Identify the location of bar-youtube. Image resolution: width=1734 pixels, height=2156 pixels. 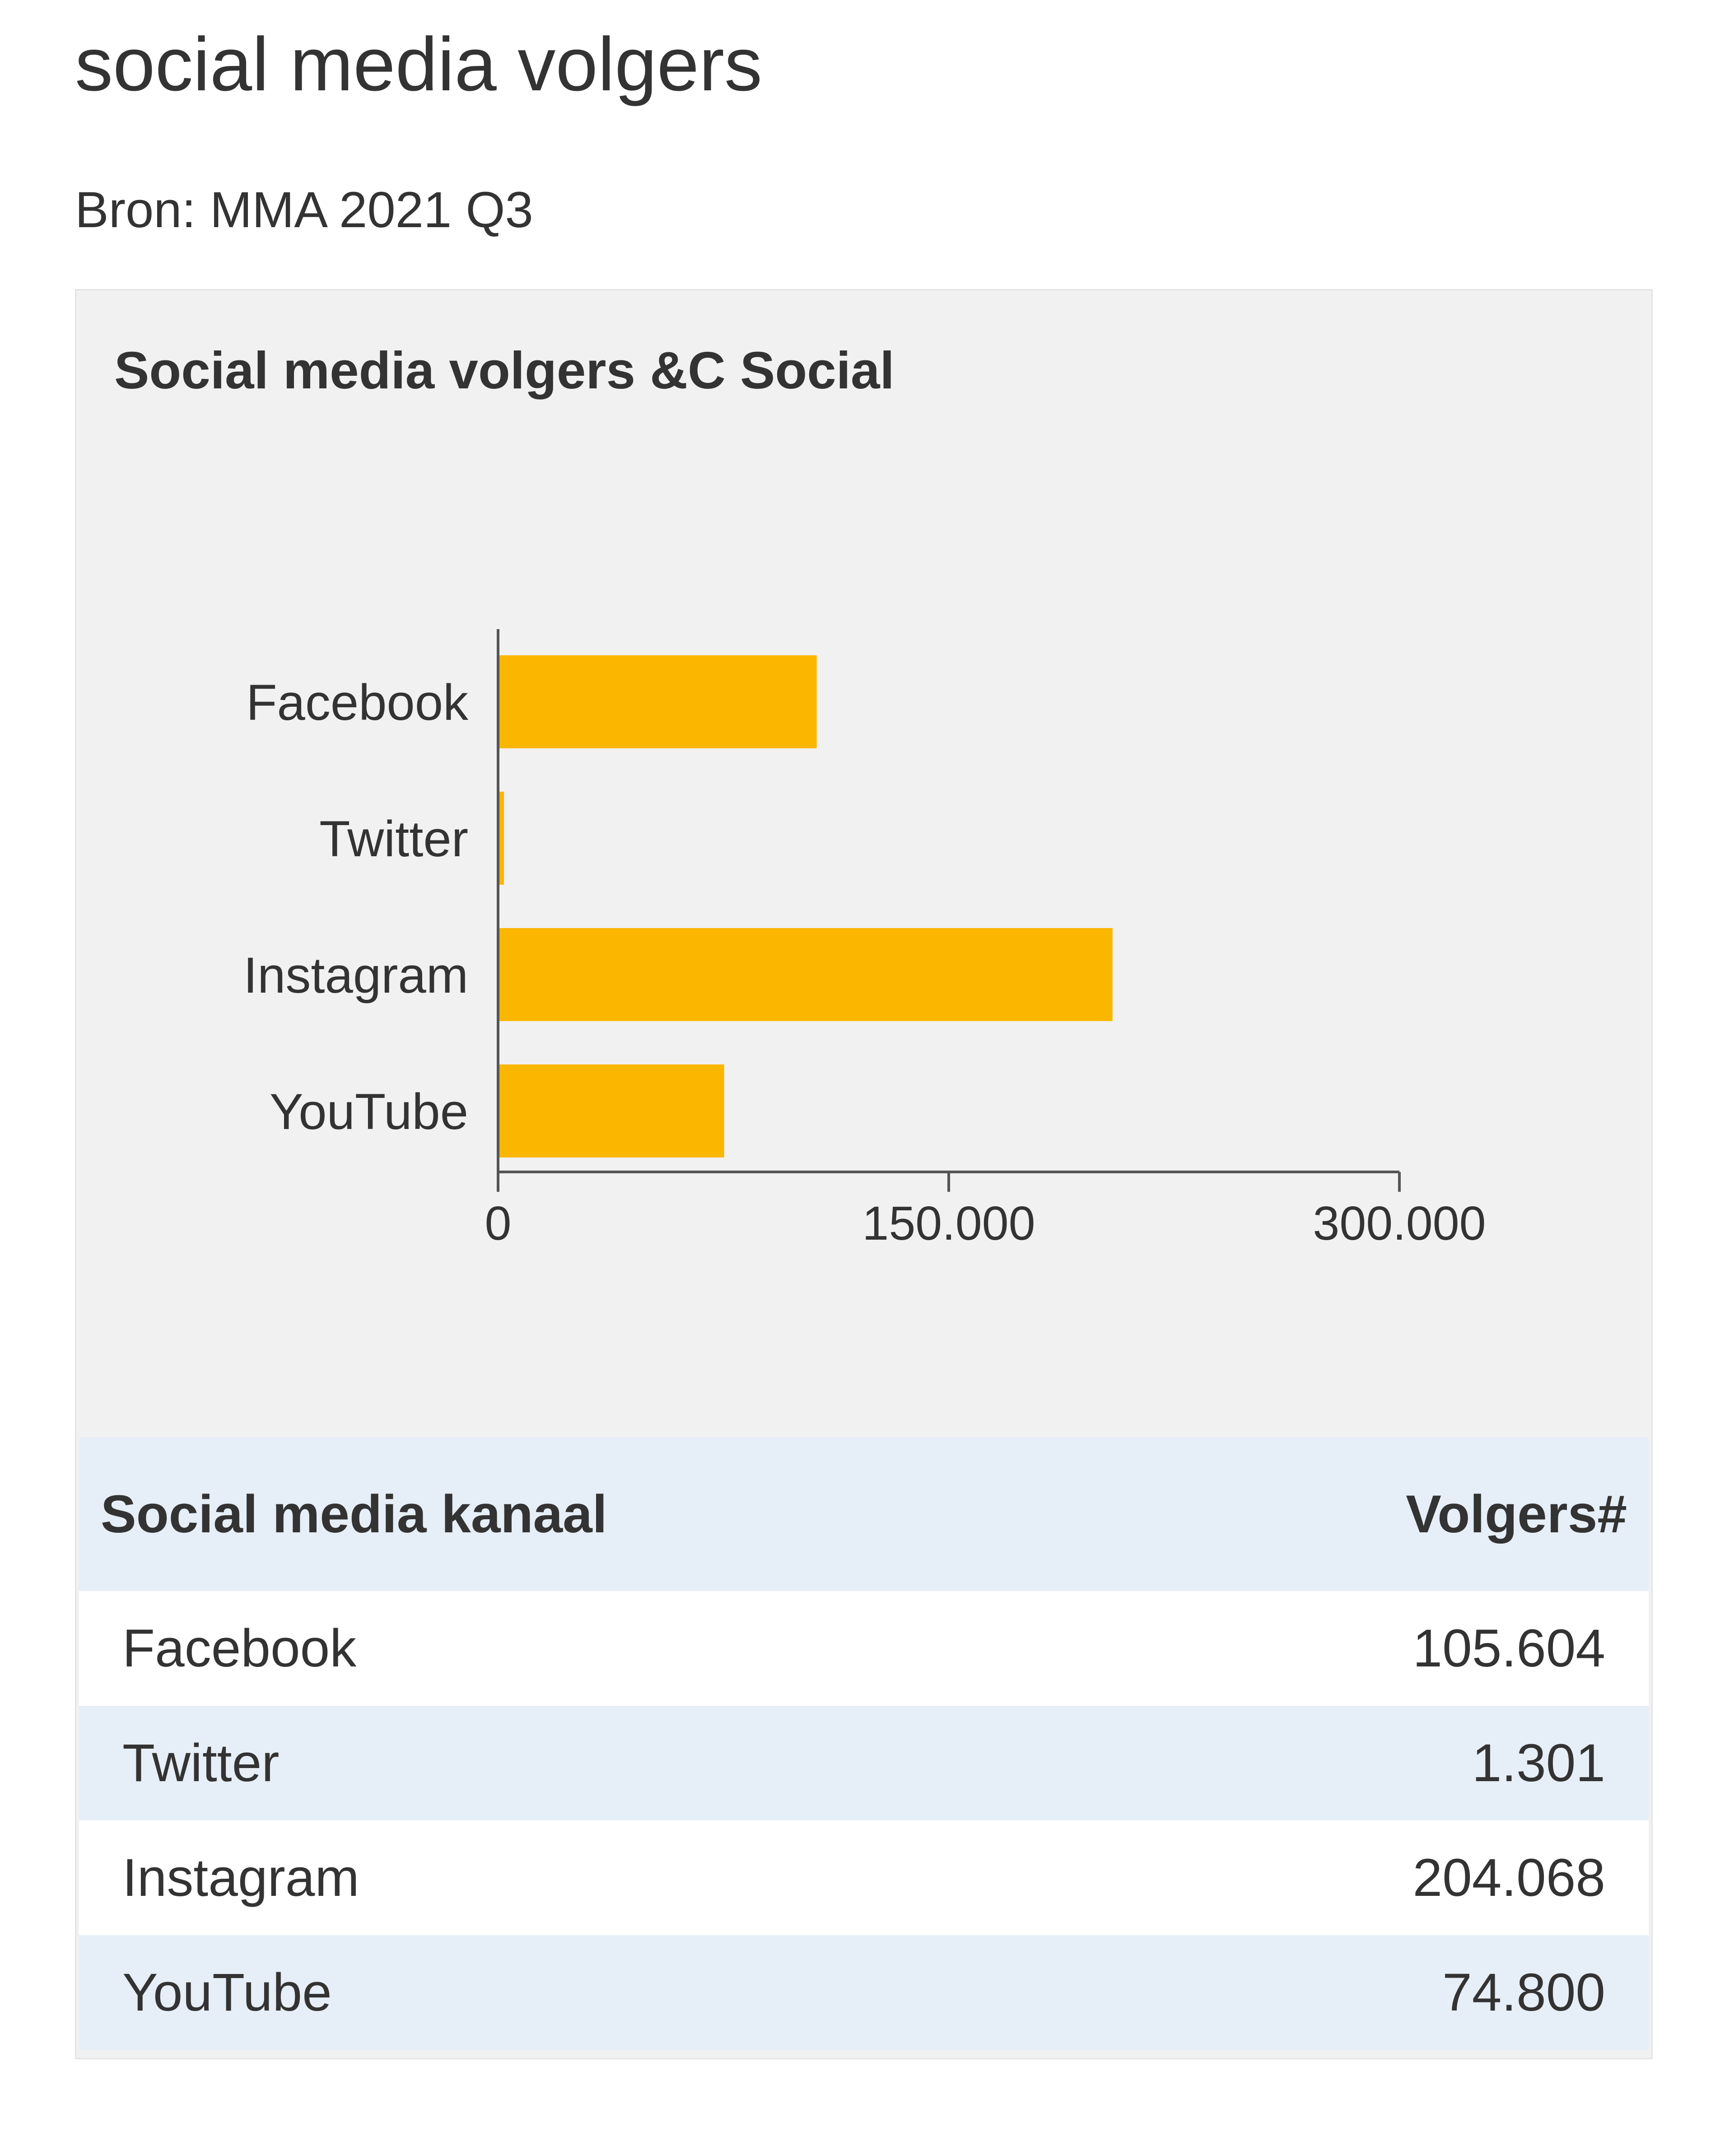
(611, 1110).